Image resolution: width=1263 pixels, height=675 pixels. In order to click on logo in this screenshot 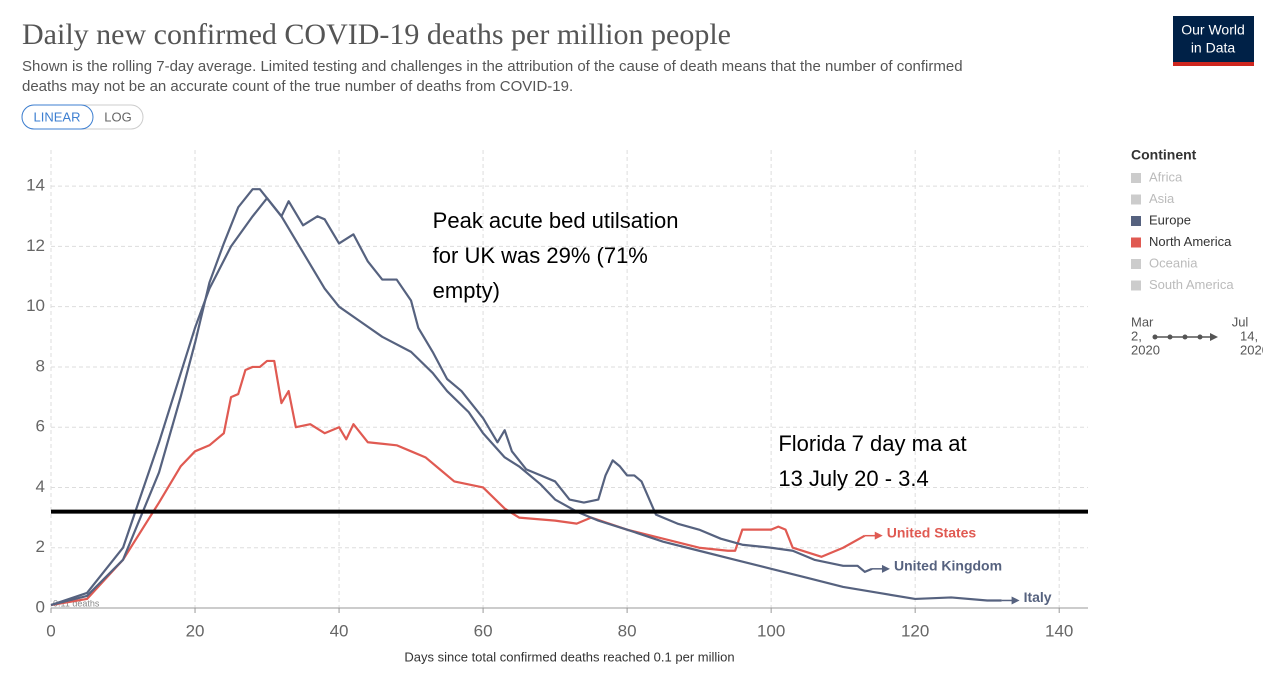, I will do `click(1213, 41)`.